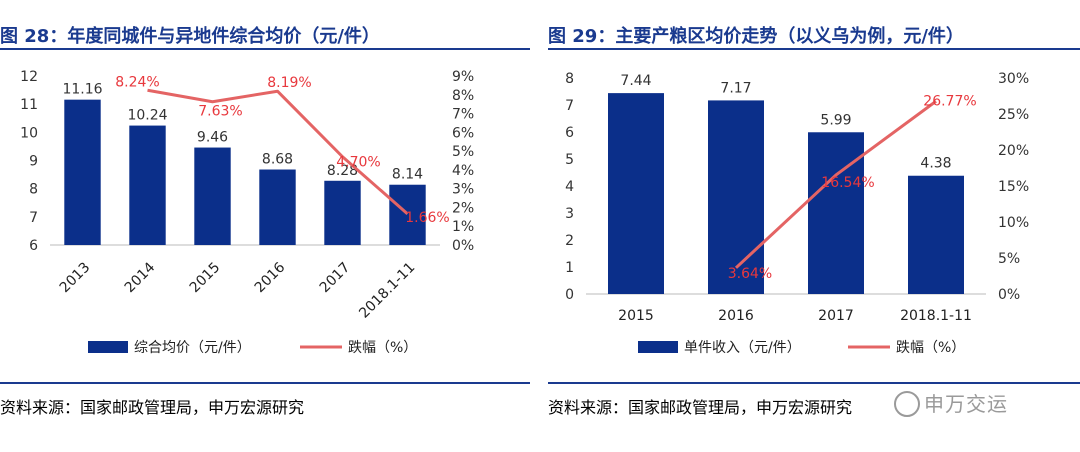 Image resolution: width=1080 pixels, height=452 pixels. I want to click on bar-value-label: 10.24, so click(147, 116).